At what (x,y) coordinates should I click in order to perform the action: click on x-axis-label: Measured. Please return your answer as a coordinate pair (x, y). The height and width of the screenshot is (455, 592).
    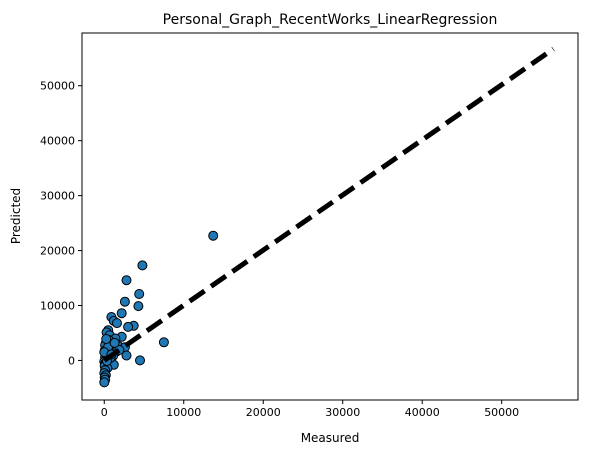
    Looking at the image, I should click on (330, 438).